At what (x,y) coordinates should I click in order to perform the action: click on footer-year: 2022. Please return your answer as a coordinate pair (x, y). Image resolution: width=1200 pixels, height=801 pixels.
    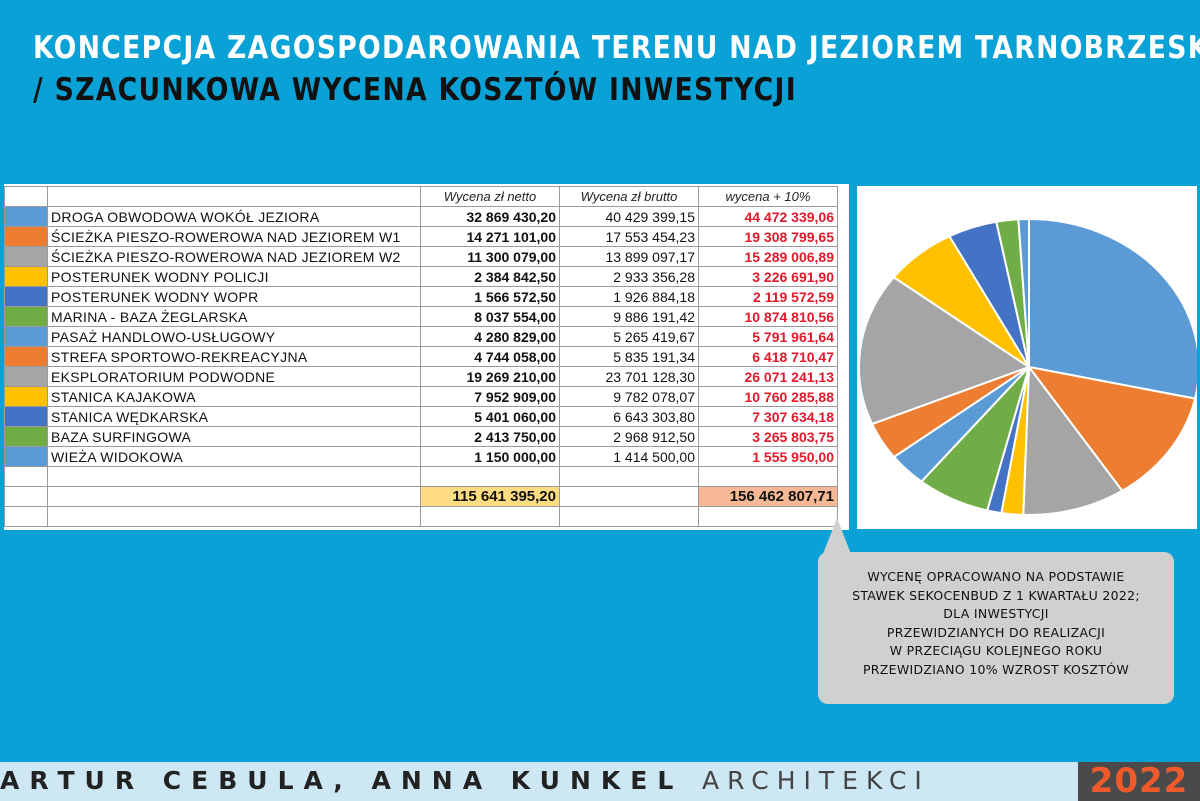
    Looking at the image, I should click on (1139, 781).